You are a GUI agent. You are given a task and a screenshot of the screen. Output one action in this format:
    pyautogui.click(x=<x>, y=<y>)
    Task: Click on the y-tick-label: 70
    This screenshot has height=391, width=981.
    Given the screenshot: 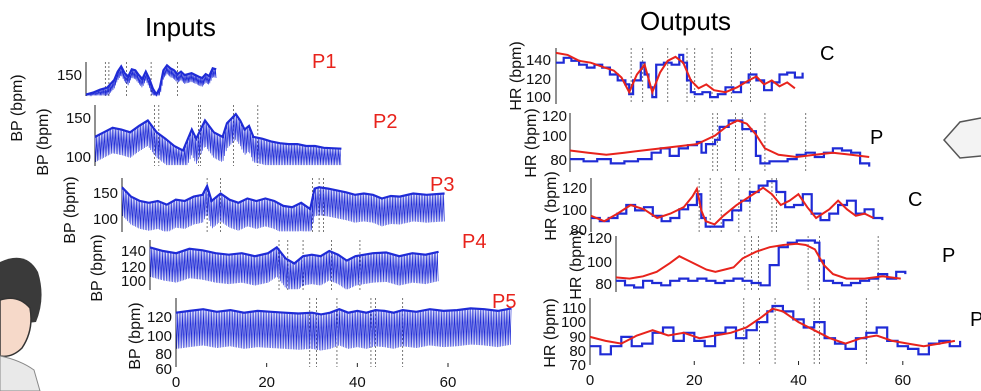 What is the action you would take?
    pyautogui.click(x=577, y=365)
    